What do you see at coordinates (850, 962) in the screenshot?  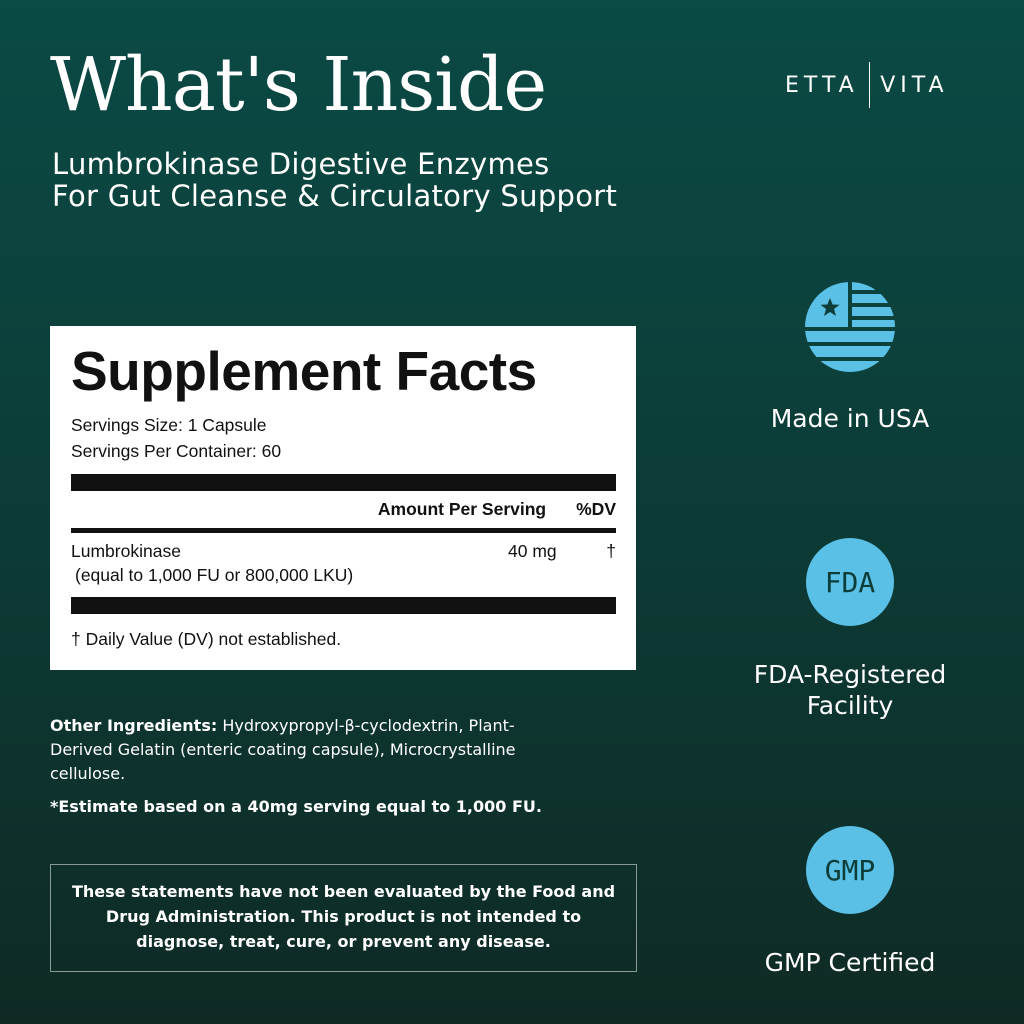 I see `badge-gmp-certified: GMP Certified` at bounding box center [850, 962].